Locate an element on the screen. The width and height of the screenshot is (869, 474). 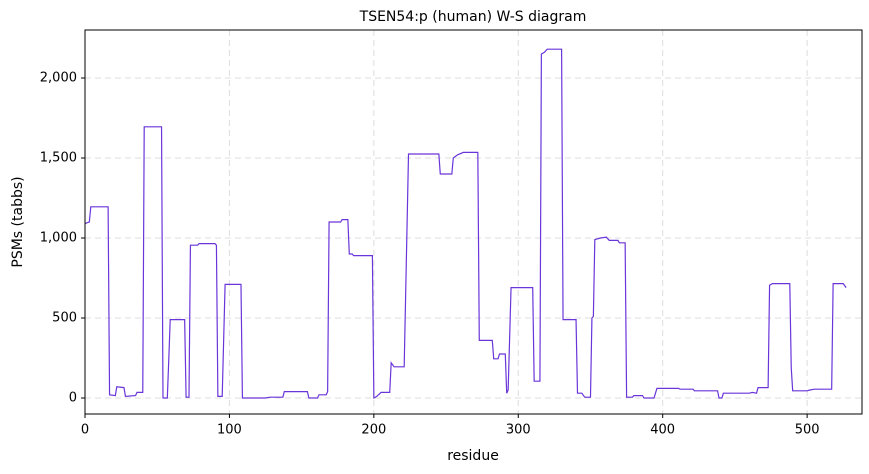
x-tick-label: 500 is located at coordinates (807, 430).